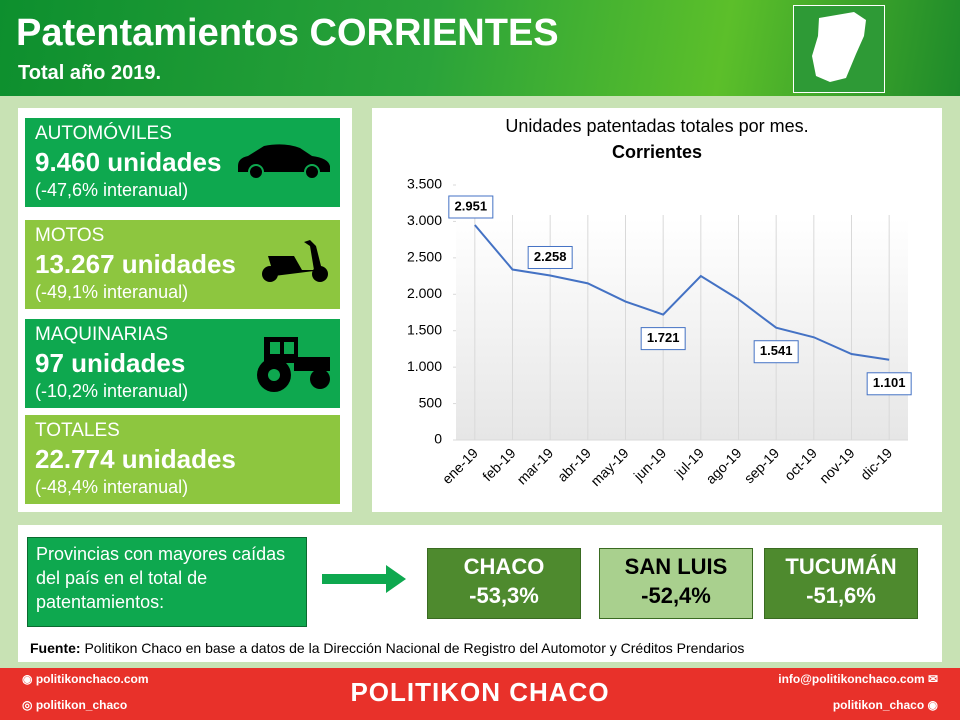 This screenshot has height=720, width=960. I want to click on map-icon, so click(839, 49).